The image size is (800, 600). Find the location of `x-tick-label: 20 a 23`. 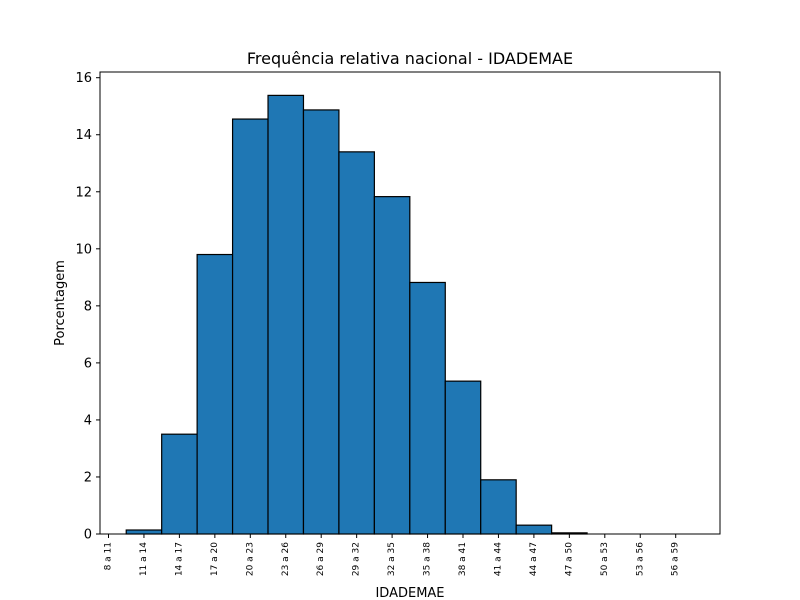

x-tick-label: 20 a 23 is located at coordinates (250, 559).